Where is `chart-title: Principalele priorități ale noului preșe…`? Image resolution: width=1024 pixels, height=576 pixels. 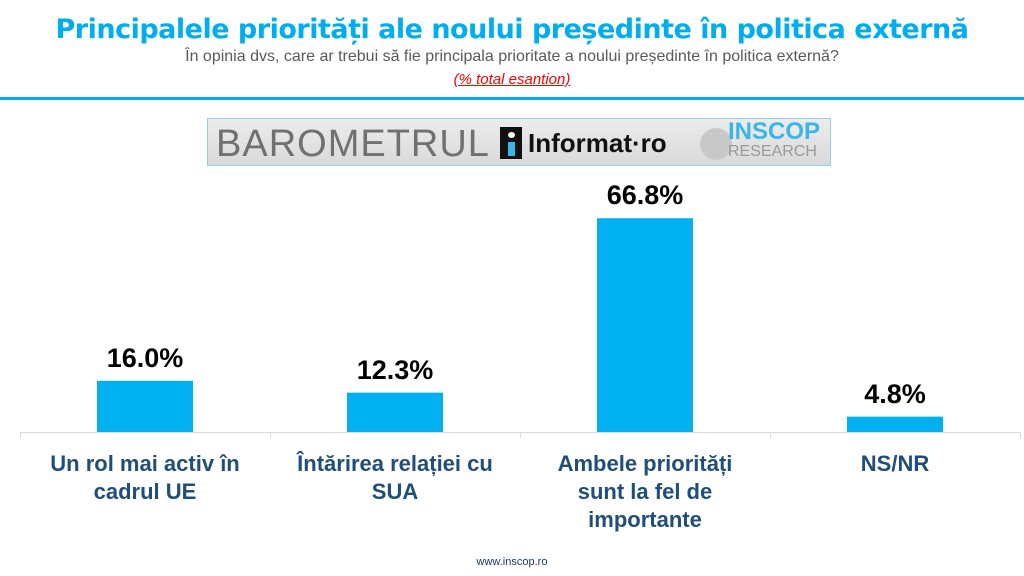 chart-title: Principalele priorități ale noului preșe… is located at coordinates (512, 29).